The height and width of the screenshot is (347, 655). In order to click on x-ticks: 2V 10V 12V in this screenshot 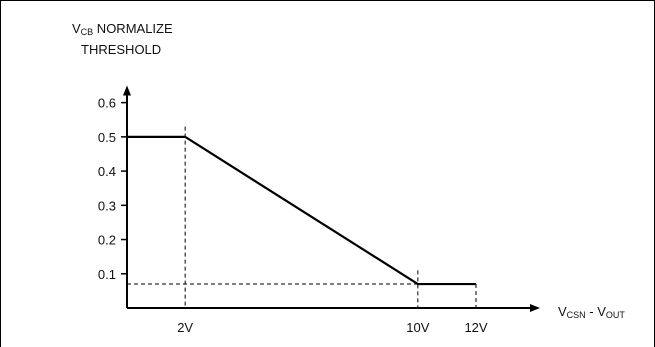, I will do `click(332, 327)`.